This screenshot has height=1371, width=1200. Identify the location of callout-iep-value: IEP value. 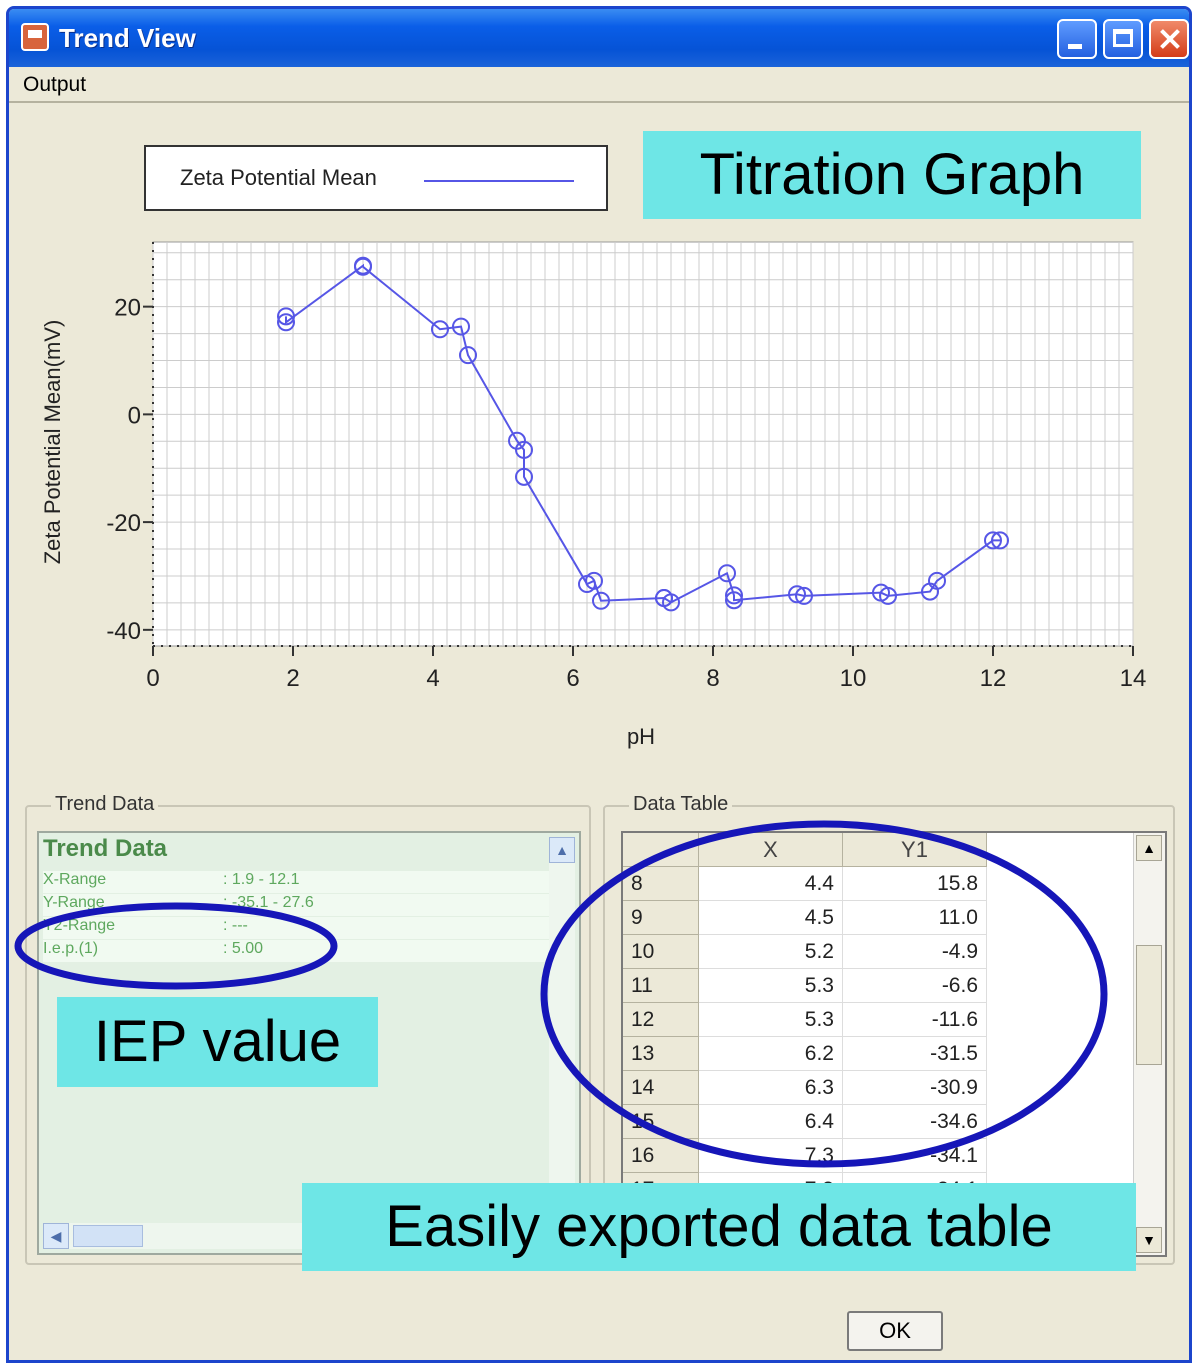
(217, 1042).